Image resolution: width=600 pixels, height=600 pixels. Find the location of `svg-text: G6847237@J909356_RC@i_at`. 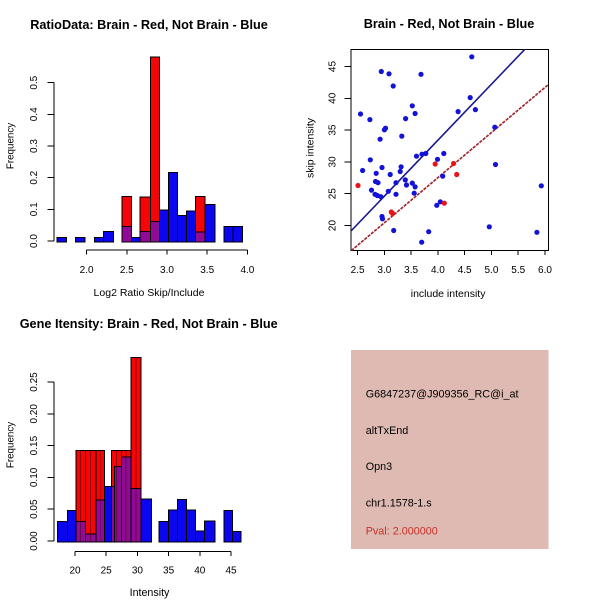

svg-text: G6847237@J909356_RC@i_at is located at coordinates (442, 395).